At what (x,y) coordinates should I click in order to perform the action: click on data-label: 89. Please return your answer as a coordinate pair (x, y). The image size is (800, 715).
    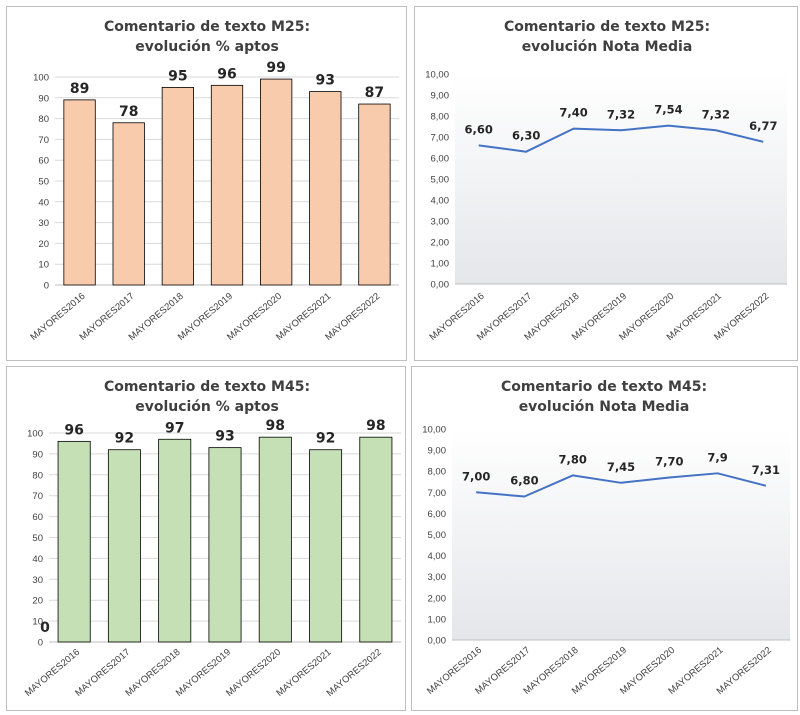
    Looking at the image, I should click on (79, 89).